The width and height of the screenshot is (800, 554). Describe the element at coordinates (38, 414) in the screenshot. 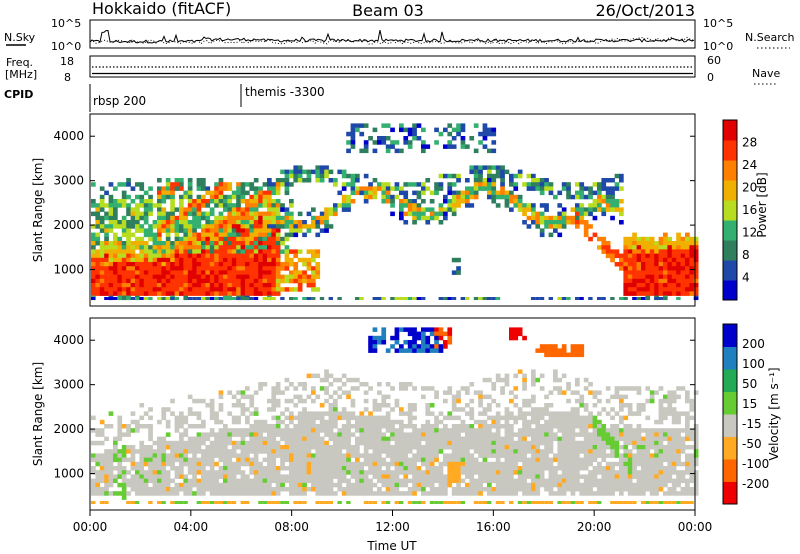

I see `velocity-ylabel: Slant Range [km]` at that location.